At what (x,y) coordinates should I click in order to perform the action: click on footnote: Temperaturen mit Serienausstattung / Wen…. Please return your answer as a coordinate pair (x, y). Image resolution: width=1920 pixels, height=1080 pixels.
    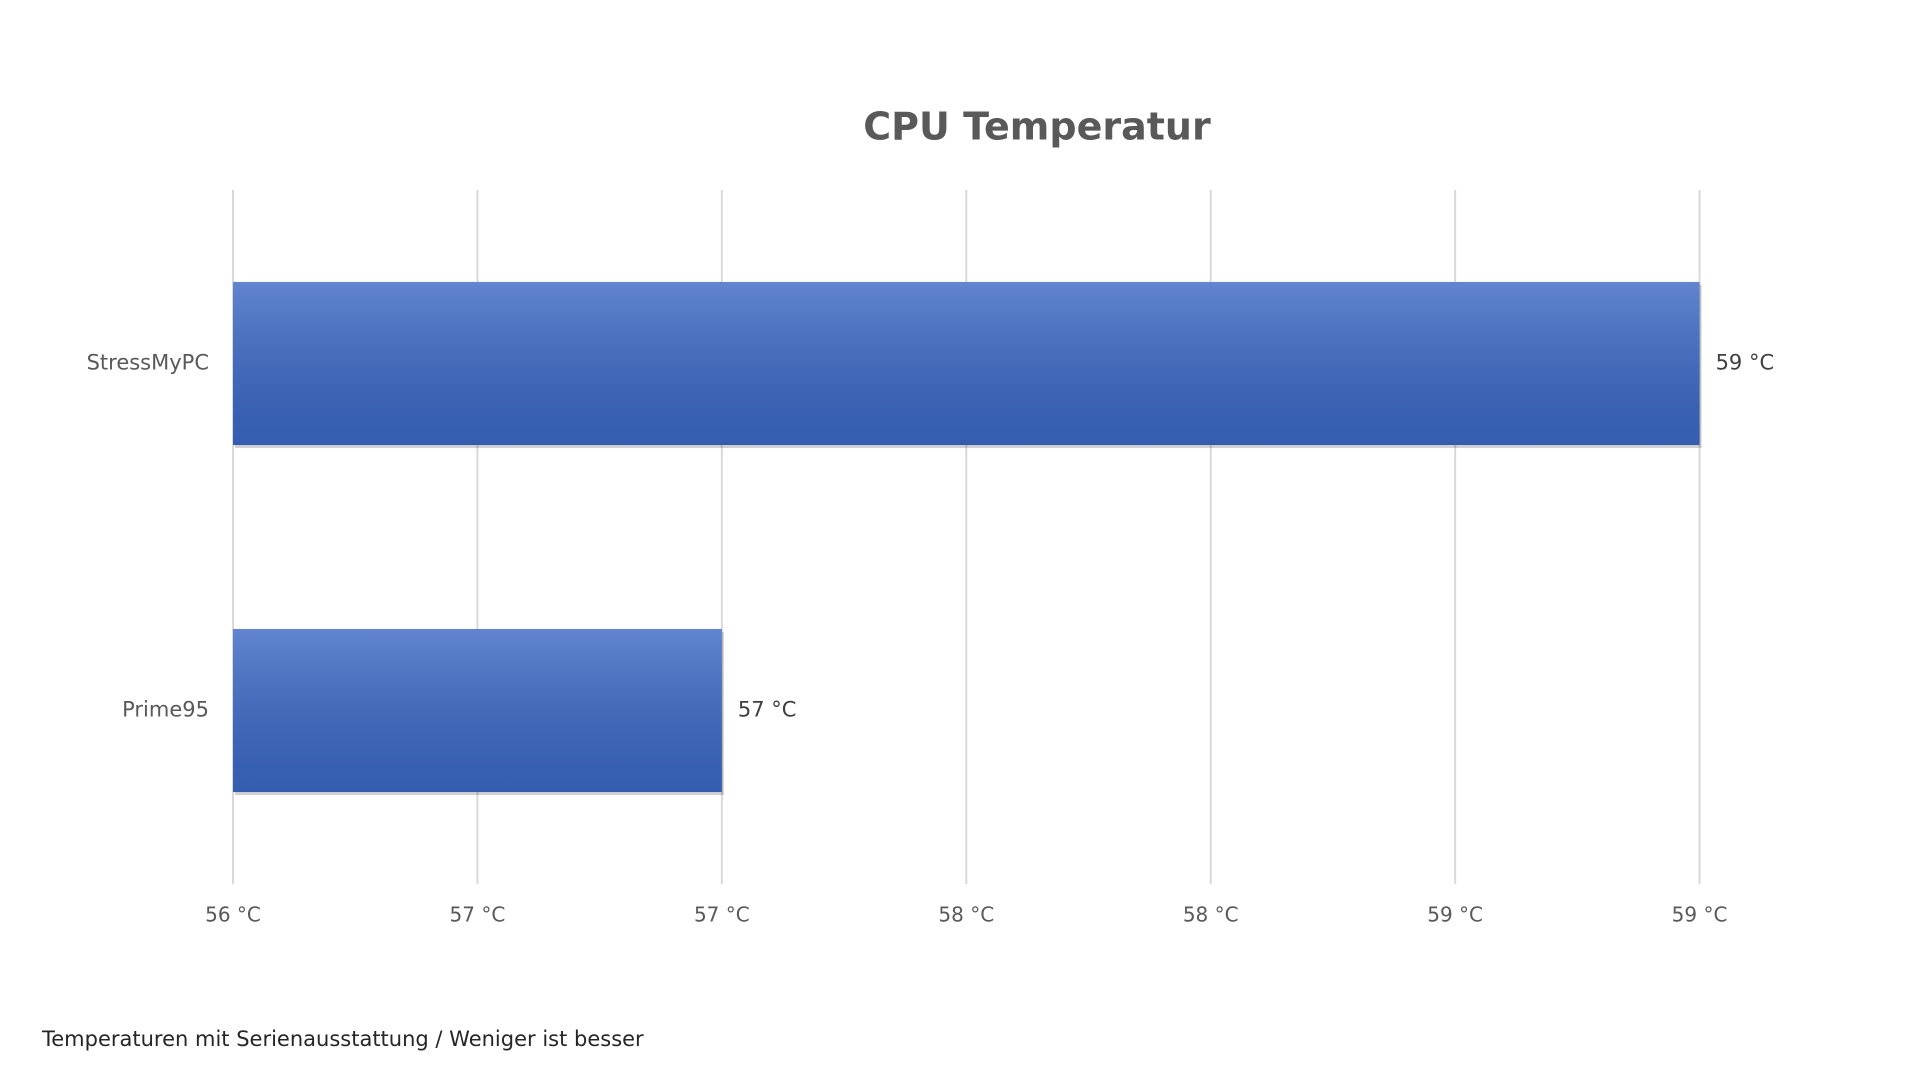
    Looking at the image, I should click on (342, 1039).